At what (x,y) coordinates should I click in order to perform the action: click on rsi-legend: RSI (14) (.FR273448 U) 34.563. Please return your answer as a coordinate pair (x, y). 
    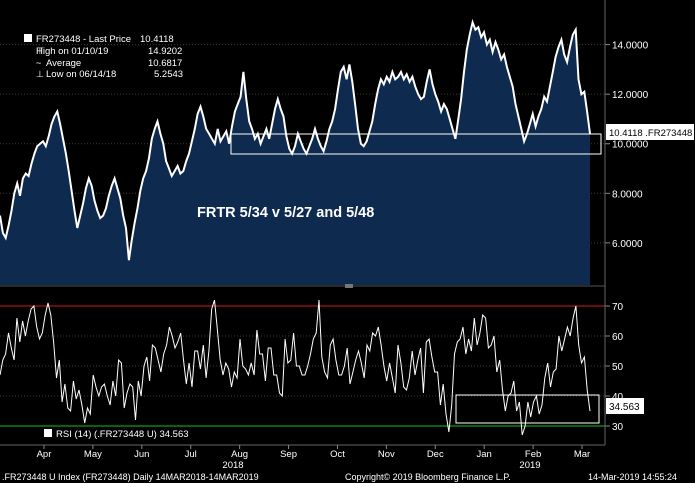
    Looking at the image, I should click on (122, 434).